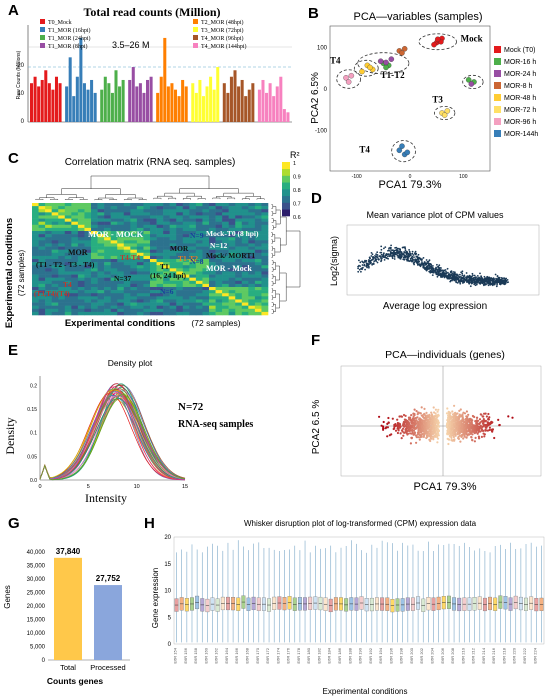 This screenshot has height=697, width=550. What do you see at coordinates (286, 172) in the screenshot?
I see `colorbar-segment` at bounding box center [286, 172].